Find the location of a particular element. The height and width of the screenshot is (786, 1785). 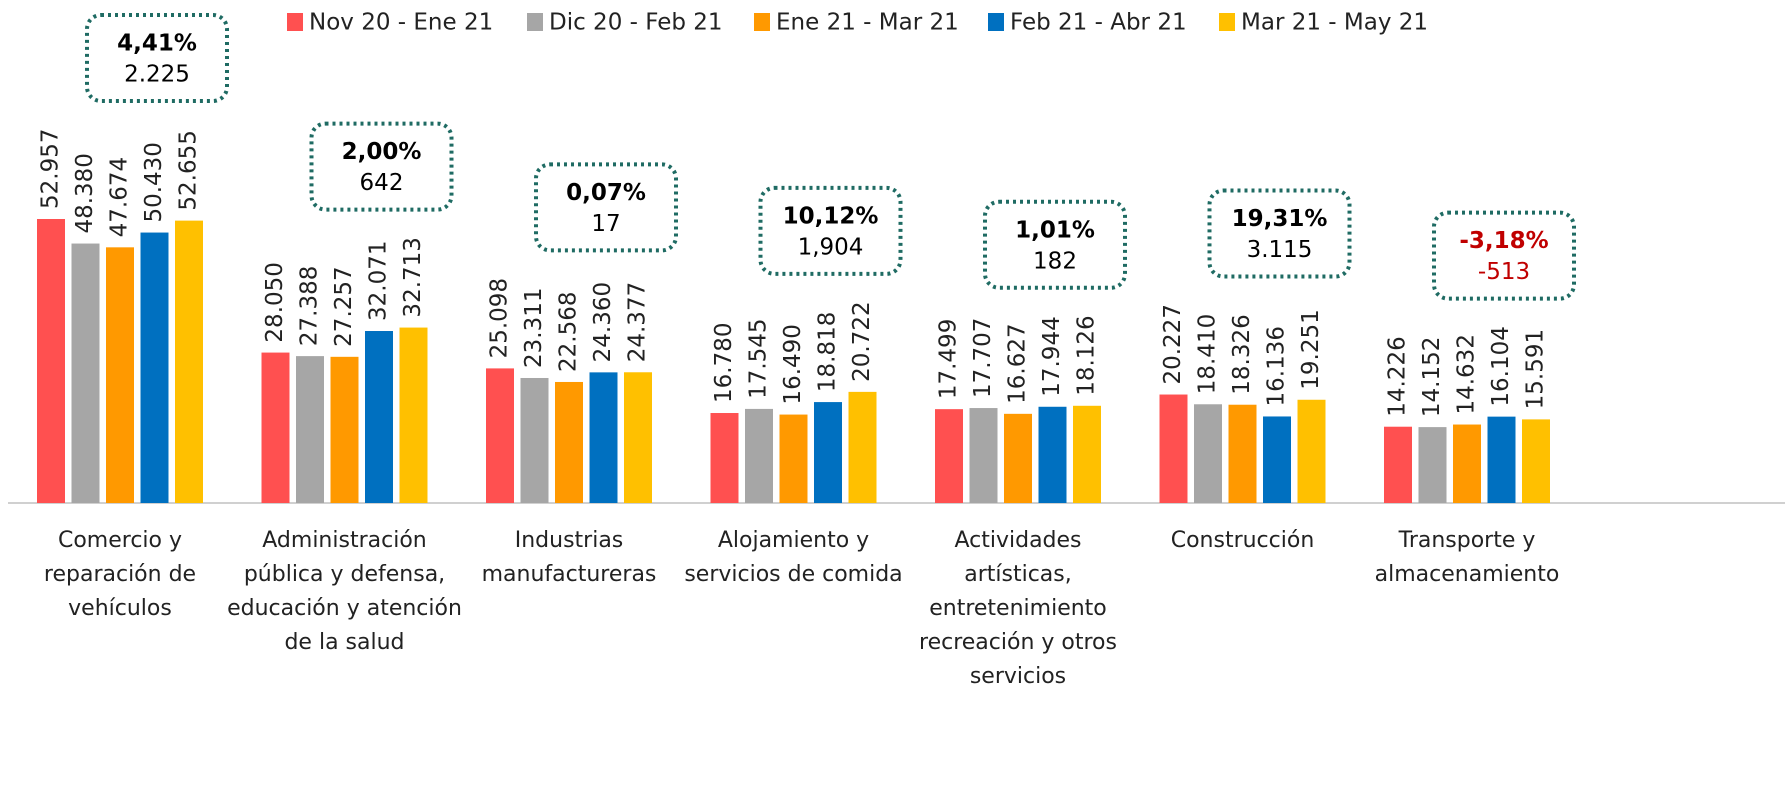

value-label: 14.226 is located at coordinates (1398, 376).